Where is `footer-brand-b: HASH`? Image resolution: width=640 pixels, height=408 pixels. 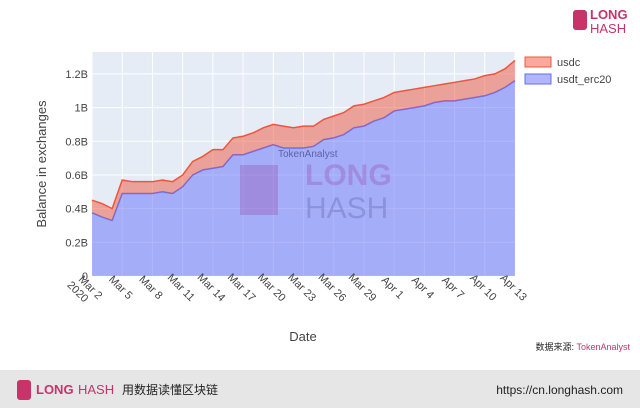
footer-brand-b: HASH is located at coordinates (96, 389).